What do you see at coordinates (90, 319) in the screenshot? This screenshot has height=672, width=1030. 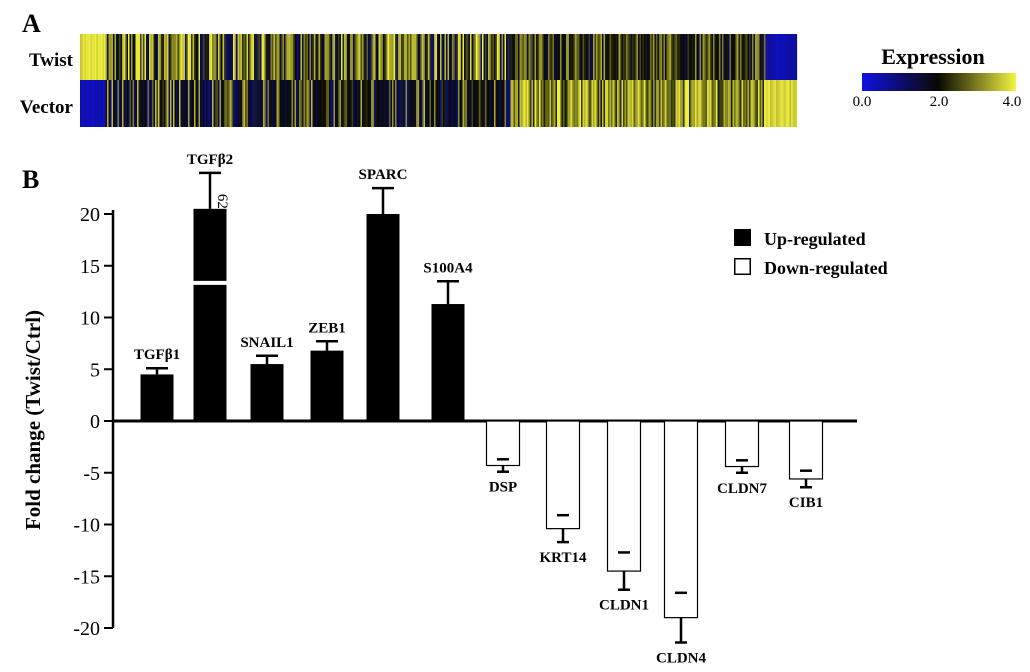 I see `y-tick-label: 10` at bounding box center [90, 319].